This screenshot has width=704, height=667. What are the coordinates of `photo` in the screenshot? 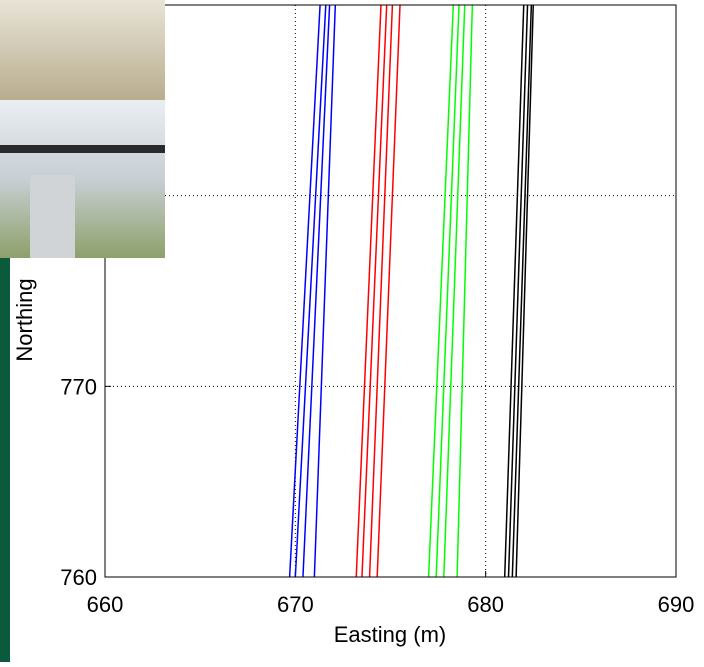 It's located at (82, 129).